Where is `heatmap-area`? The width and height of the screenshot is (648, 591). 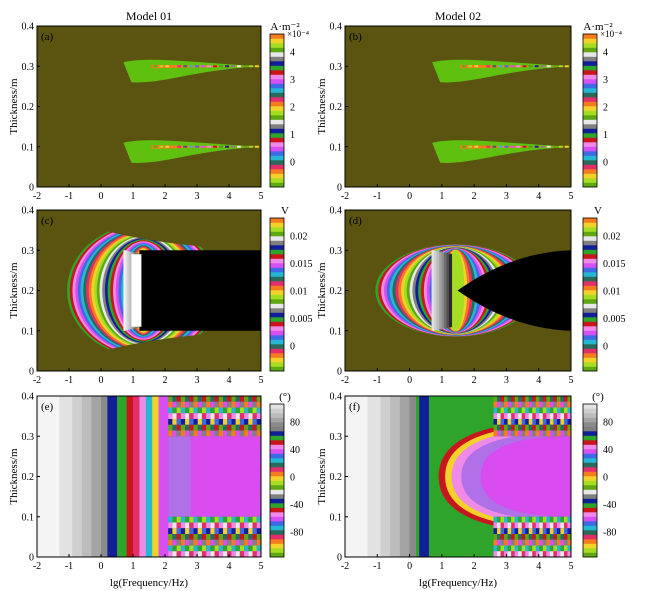
heatmap-area is located at coordinates (149, 476).